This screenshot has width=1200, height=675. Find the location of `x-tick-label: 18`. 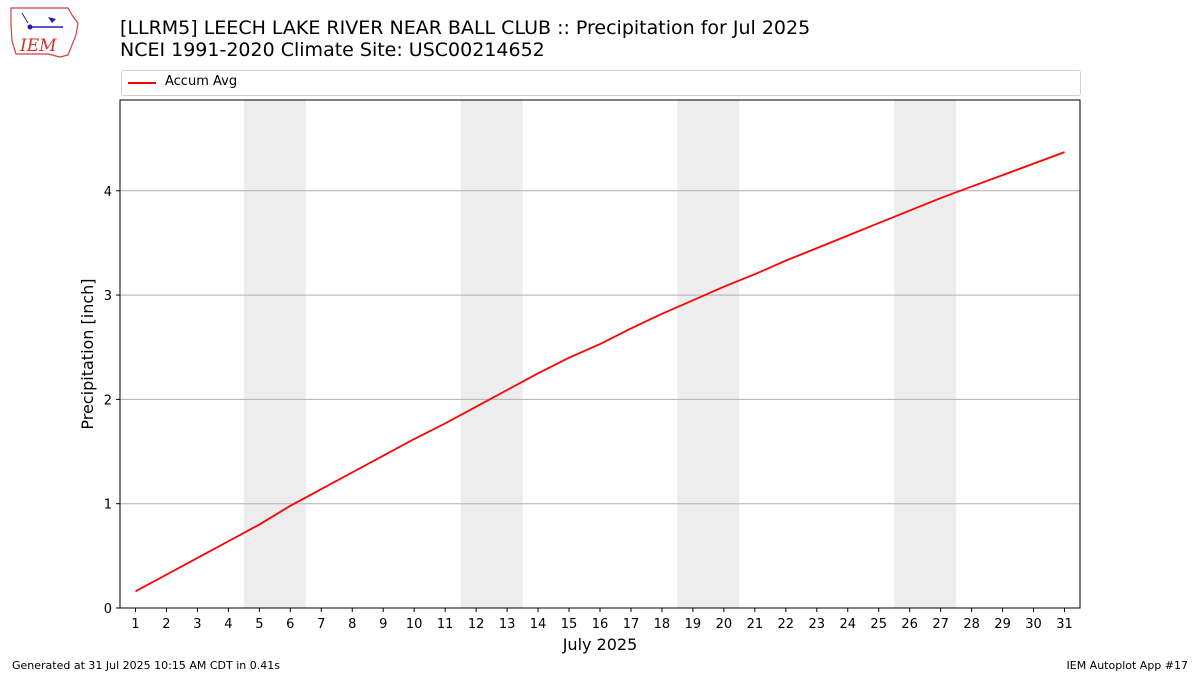

x-tick-label: 18 is located at coordinates (662, 624).